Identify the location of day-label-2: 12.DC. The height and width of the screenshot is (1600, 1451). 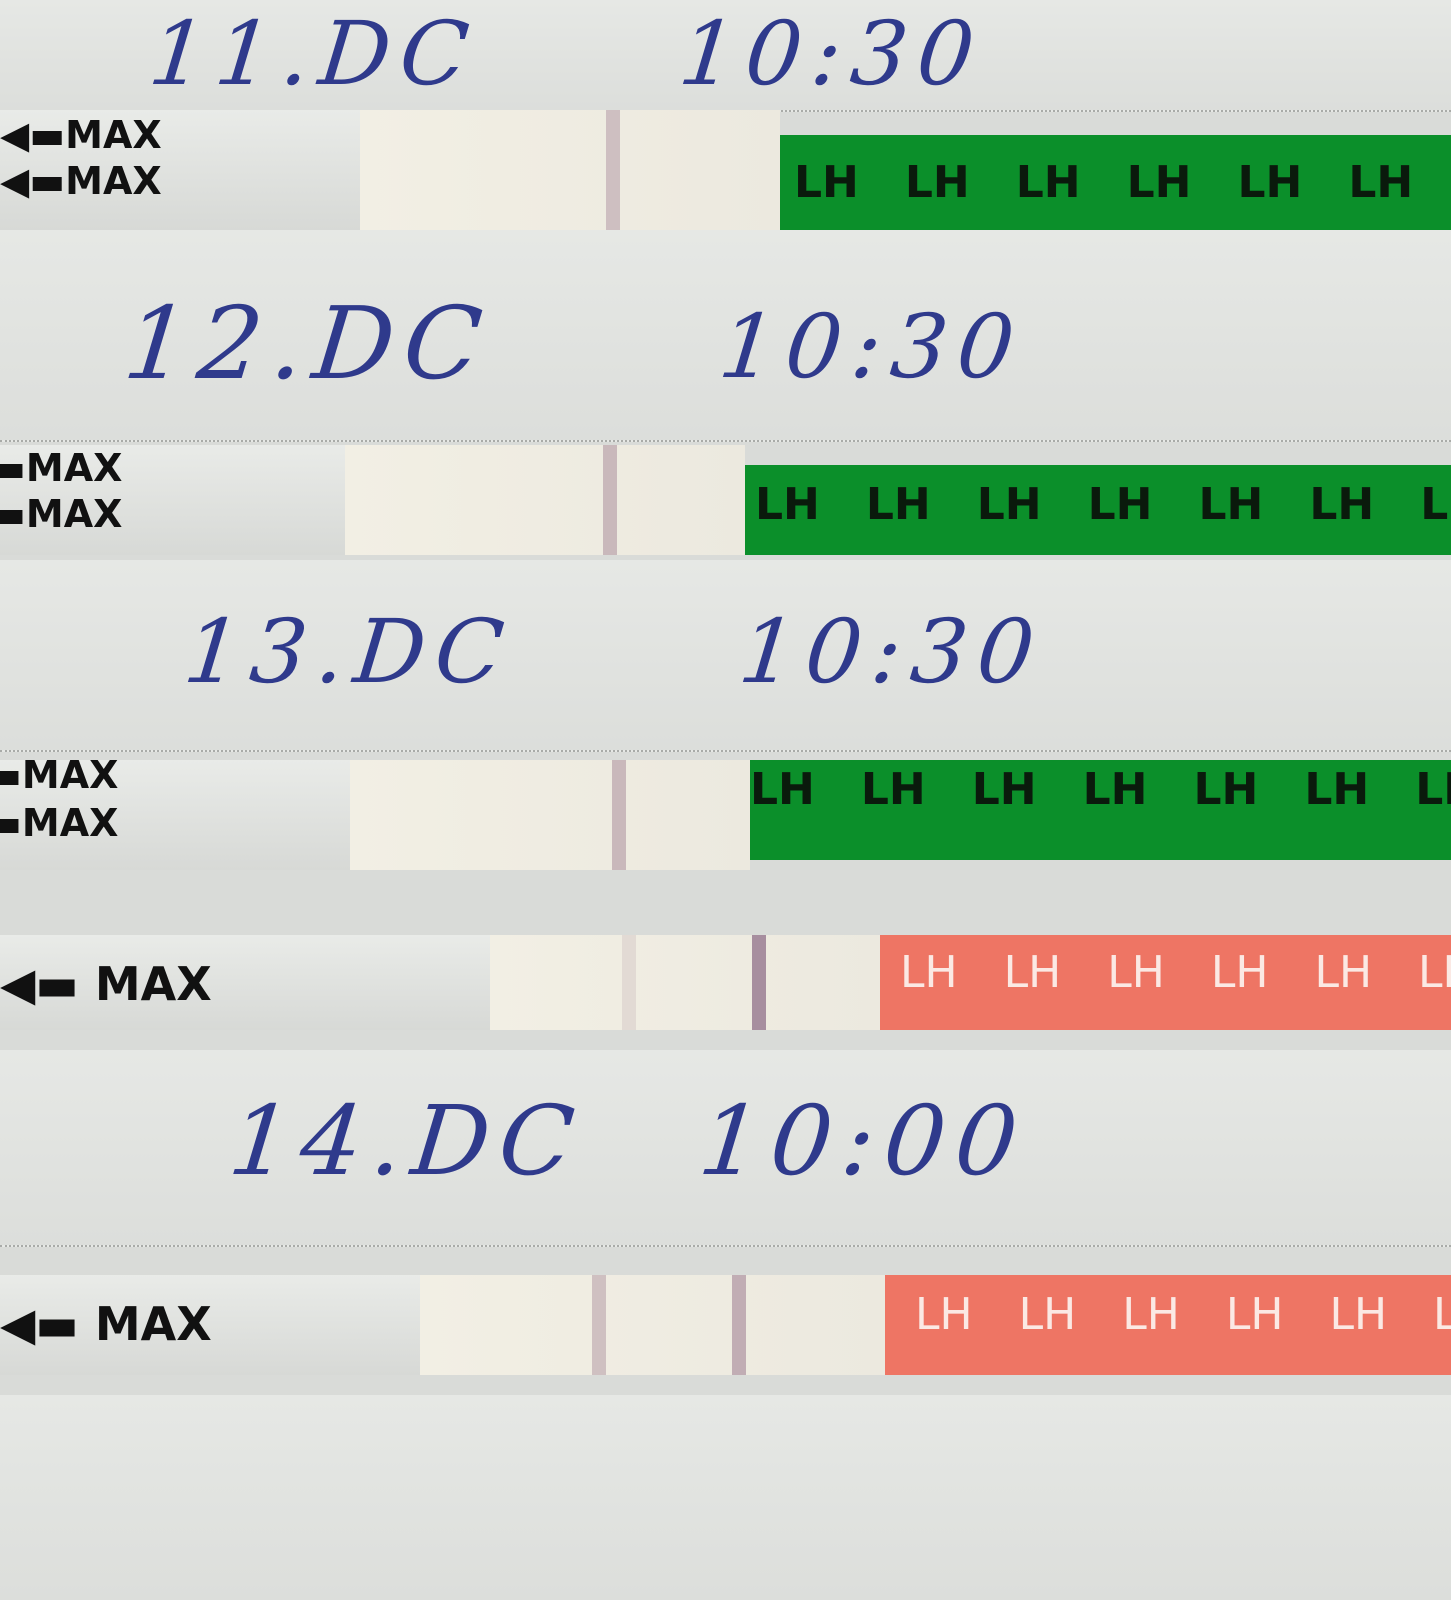
(308, 343).